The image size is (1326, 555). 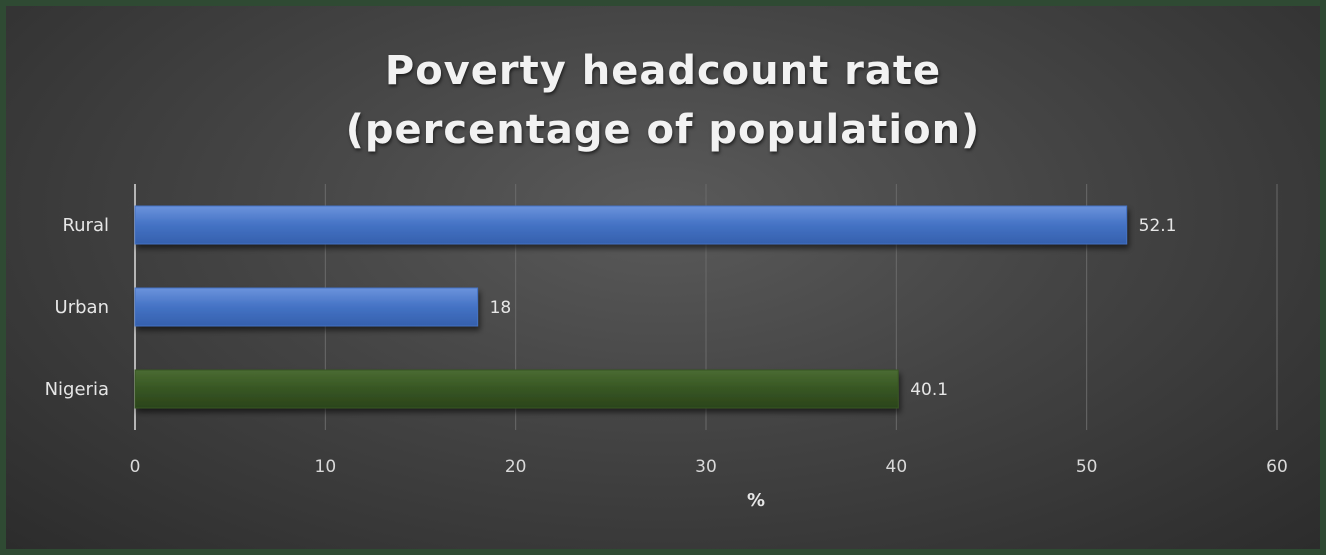 I want to click on bar-nigeria, so click(x=516, y=389).